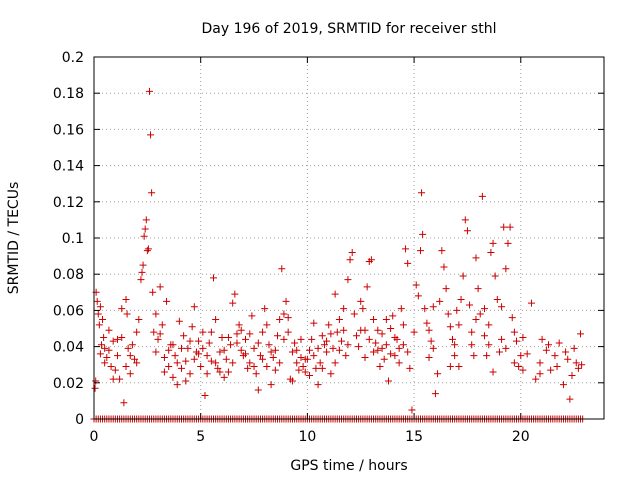 The width and height of the screenshot is (640, 484). Describe the element at coordinates (14, 238) in the screenshot. I see `y-axis-label: SRMTID / TECUs` at that location.